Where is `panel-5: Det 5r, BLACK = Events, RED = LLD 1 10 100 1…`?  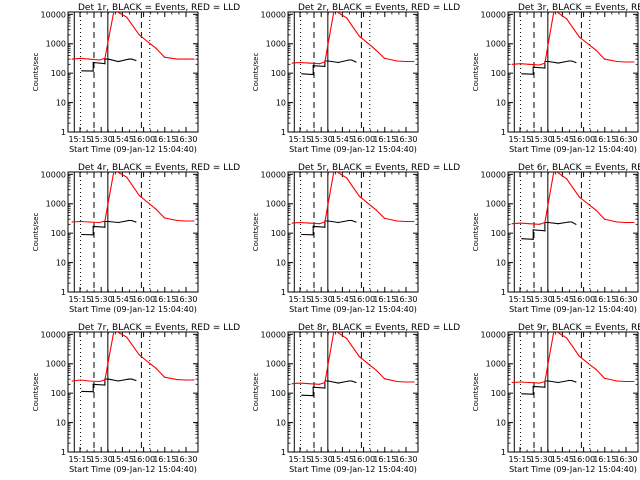
panel-5: Det 5r, BLACK = Events, RED = LLD 1 10 100 1… is located at coordinates (356, 238).